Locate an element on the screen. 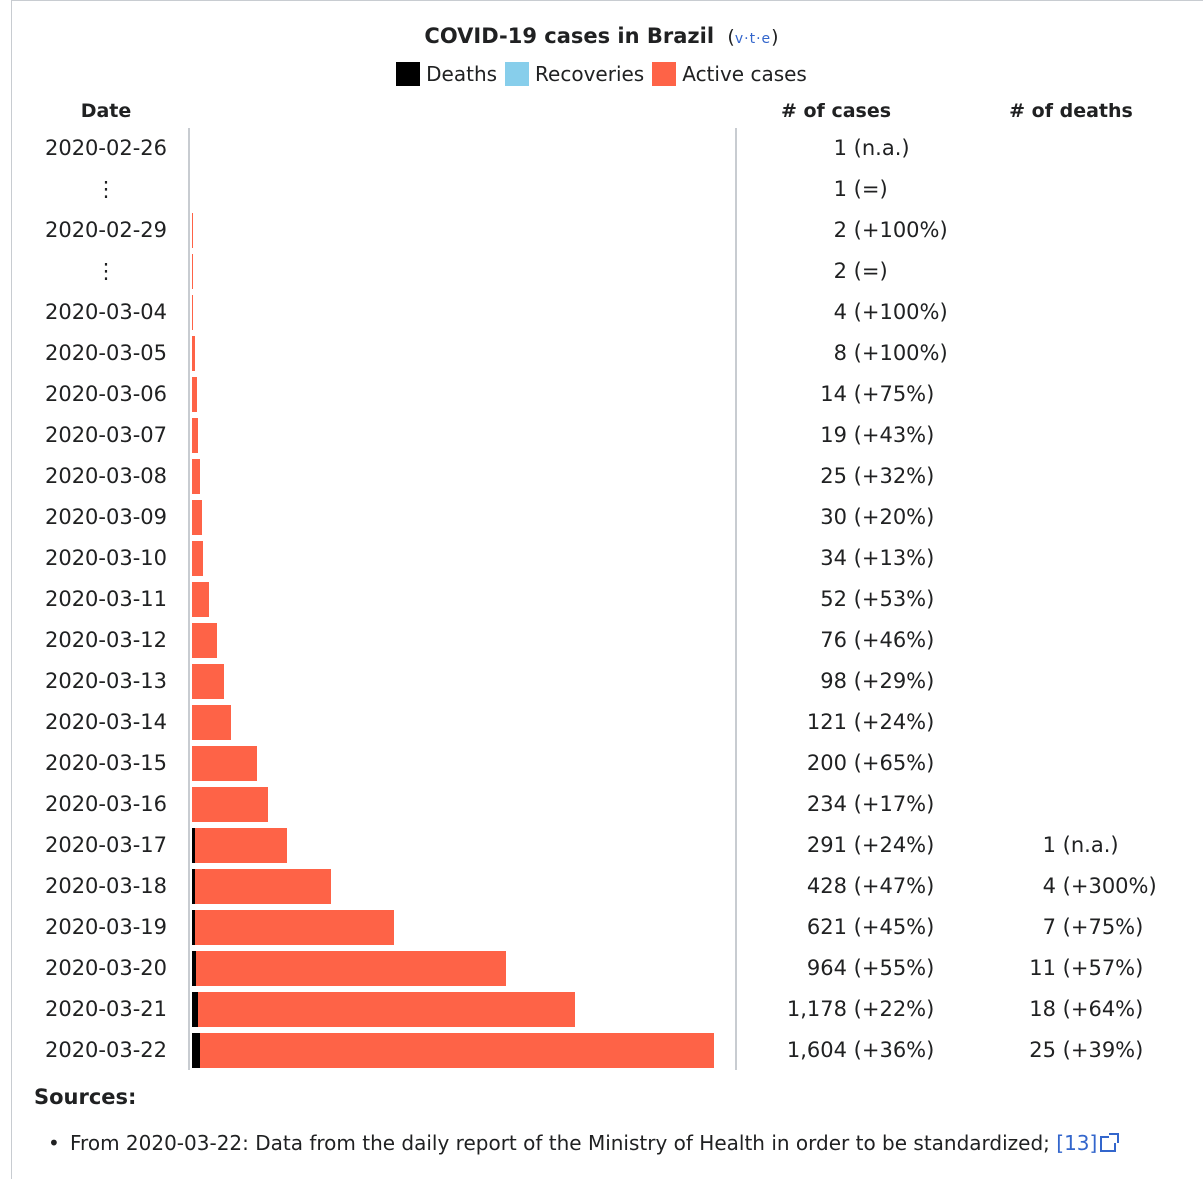 The image size is (1203, 1179). date-label: 2020-03-18 is located at coordinates (106, 886).